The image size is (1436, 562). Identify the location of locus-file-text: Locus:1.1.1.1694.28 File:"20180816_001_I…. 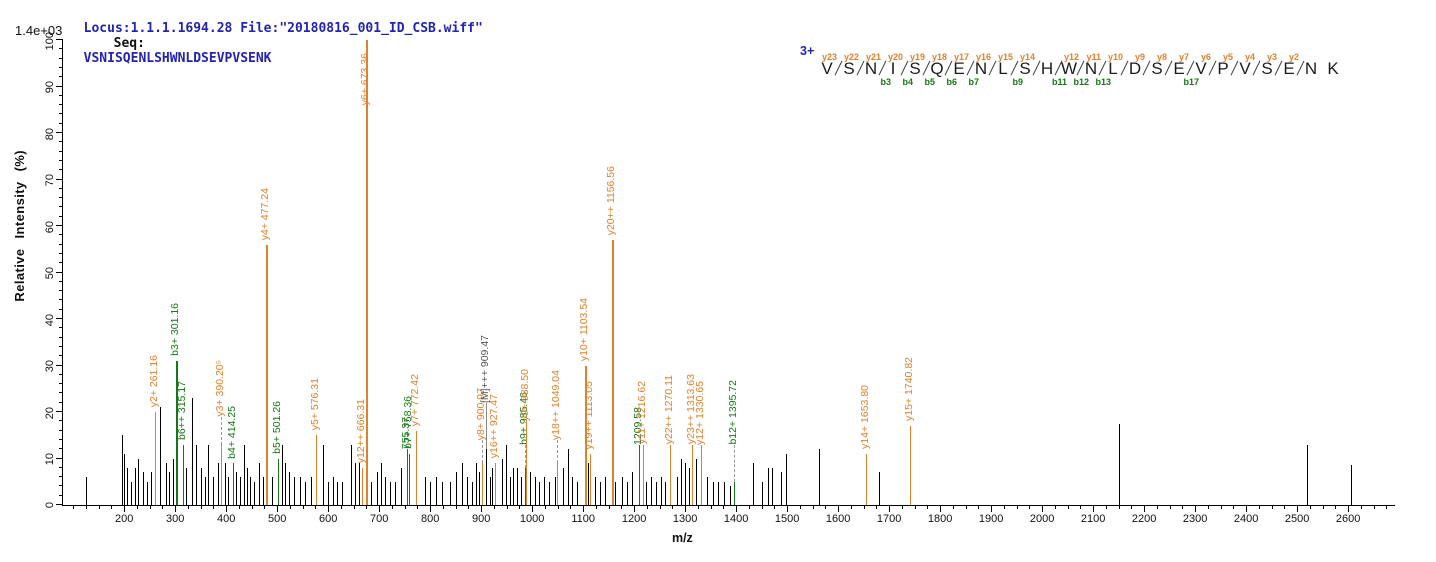
(283, 28).